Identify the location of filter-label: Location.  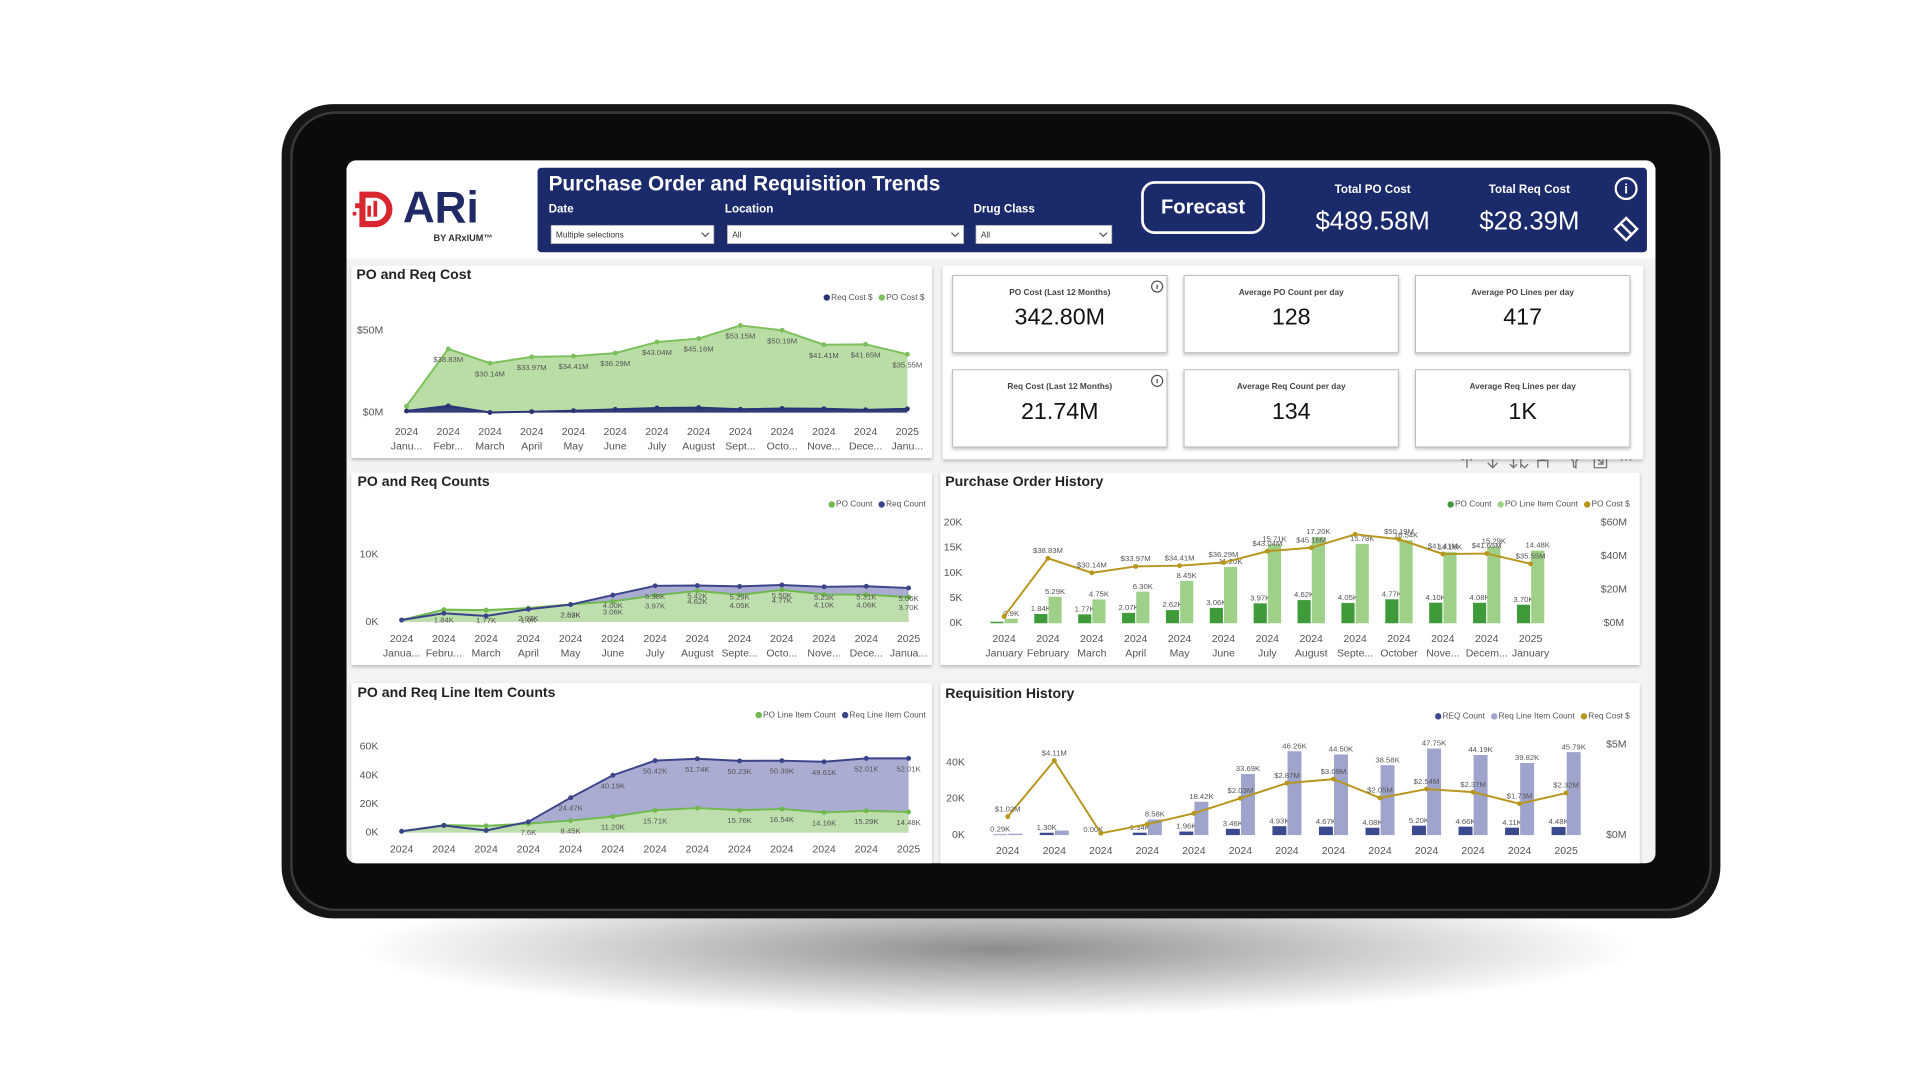
(749, 208).